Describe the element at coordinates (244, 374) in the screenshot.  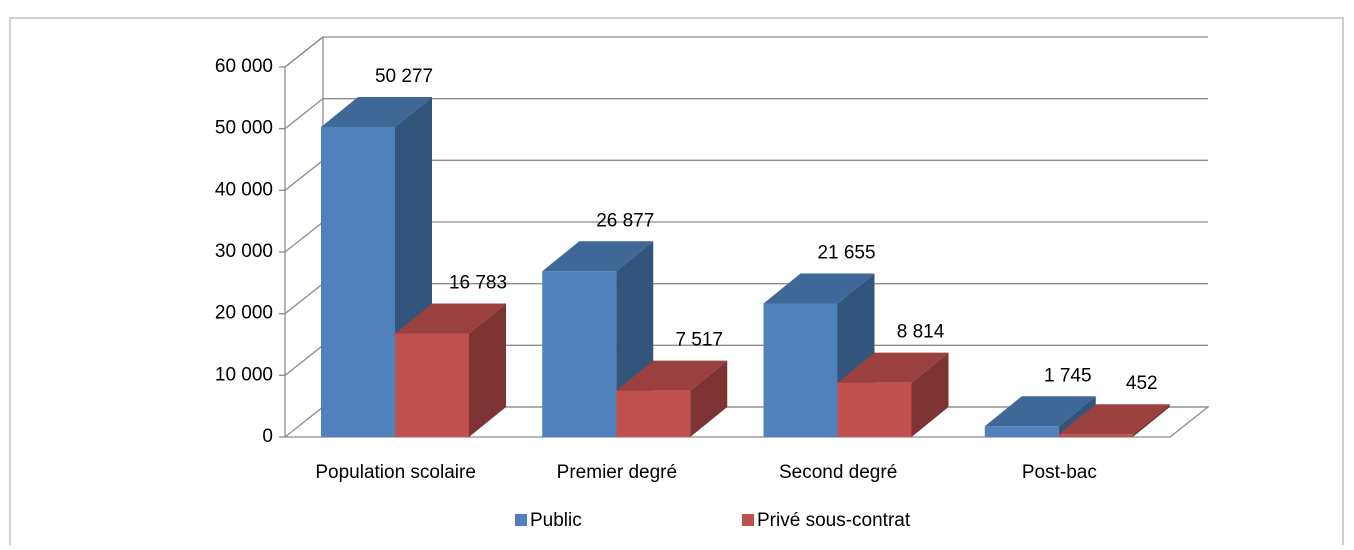
I see `y-tick-label: 10 000` at that location.